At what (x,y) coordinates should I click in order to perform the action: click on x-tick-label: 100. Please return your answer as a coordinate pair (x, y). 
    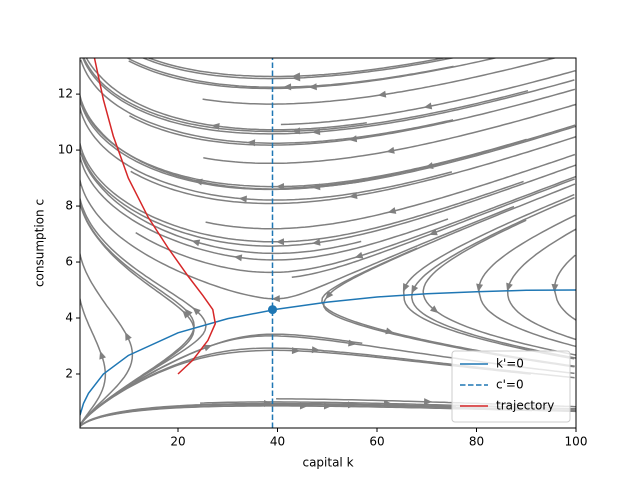
    Looking at the image, I should click on (576, 442).